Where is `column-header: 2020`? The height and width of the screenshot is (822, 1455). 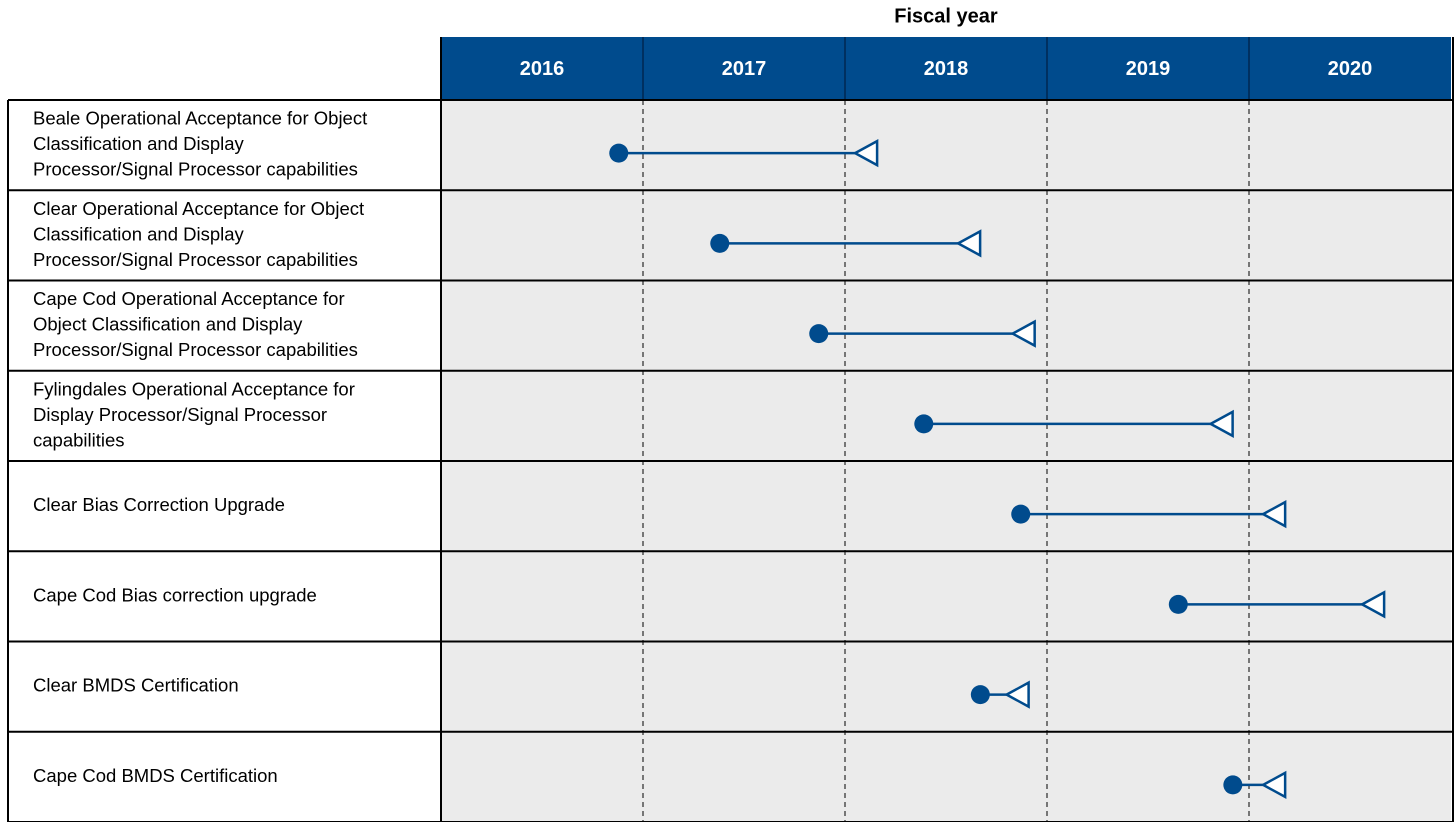
column-header: 2020 is located at coordinates (1350, 69).